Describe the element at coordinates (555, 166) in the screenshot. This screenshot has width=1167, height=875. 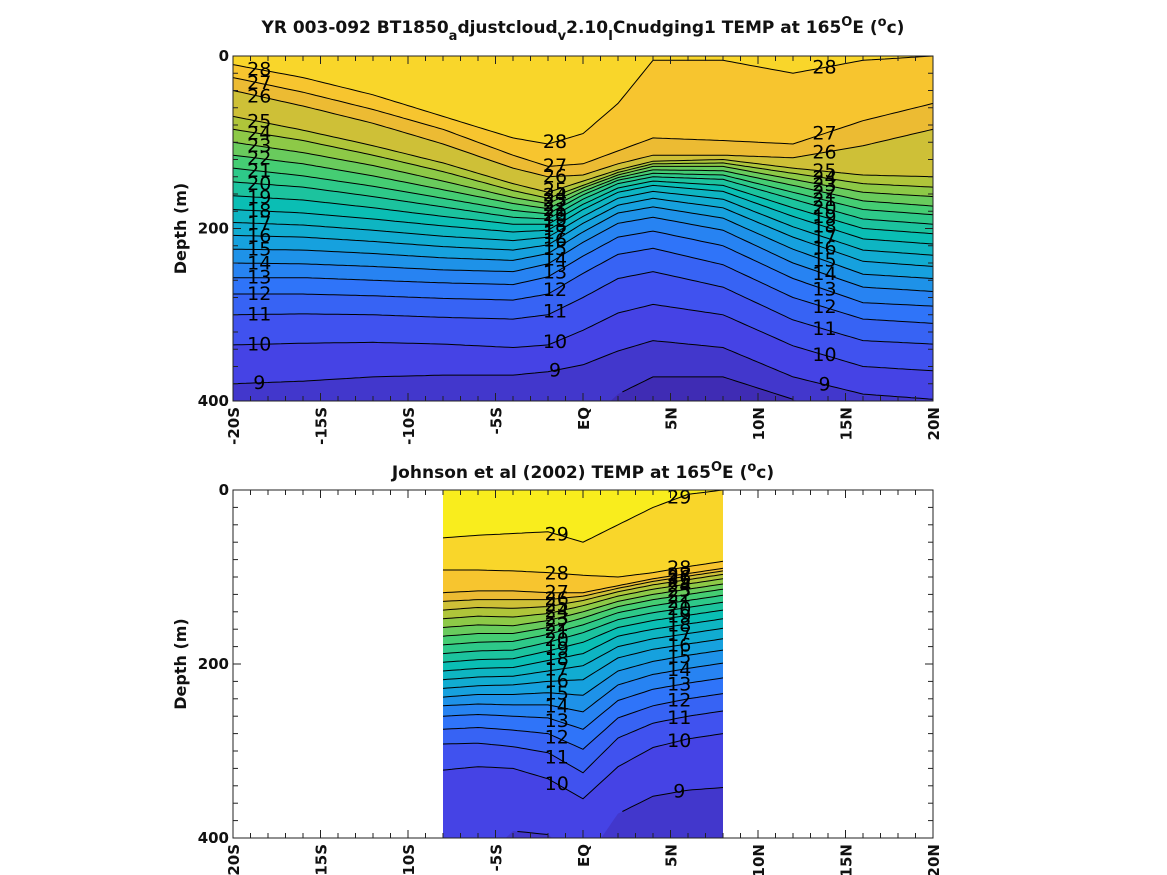
I see `contour-label: 27` at that location.